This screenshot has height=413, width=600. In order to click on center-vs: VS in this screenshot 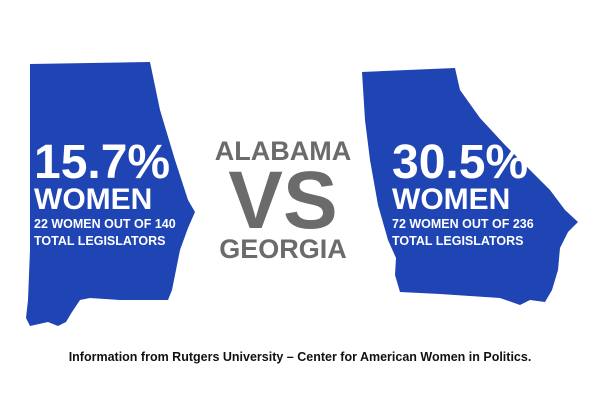, I will do `click(282, 200)`.